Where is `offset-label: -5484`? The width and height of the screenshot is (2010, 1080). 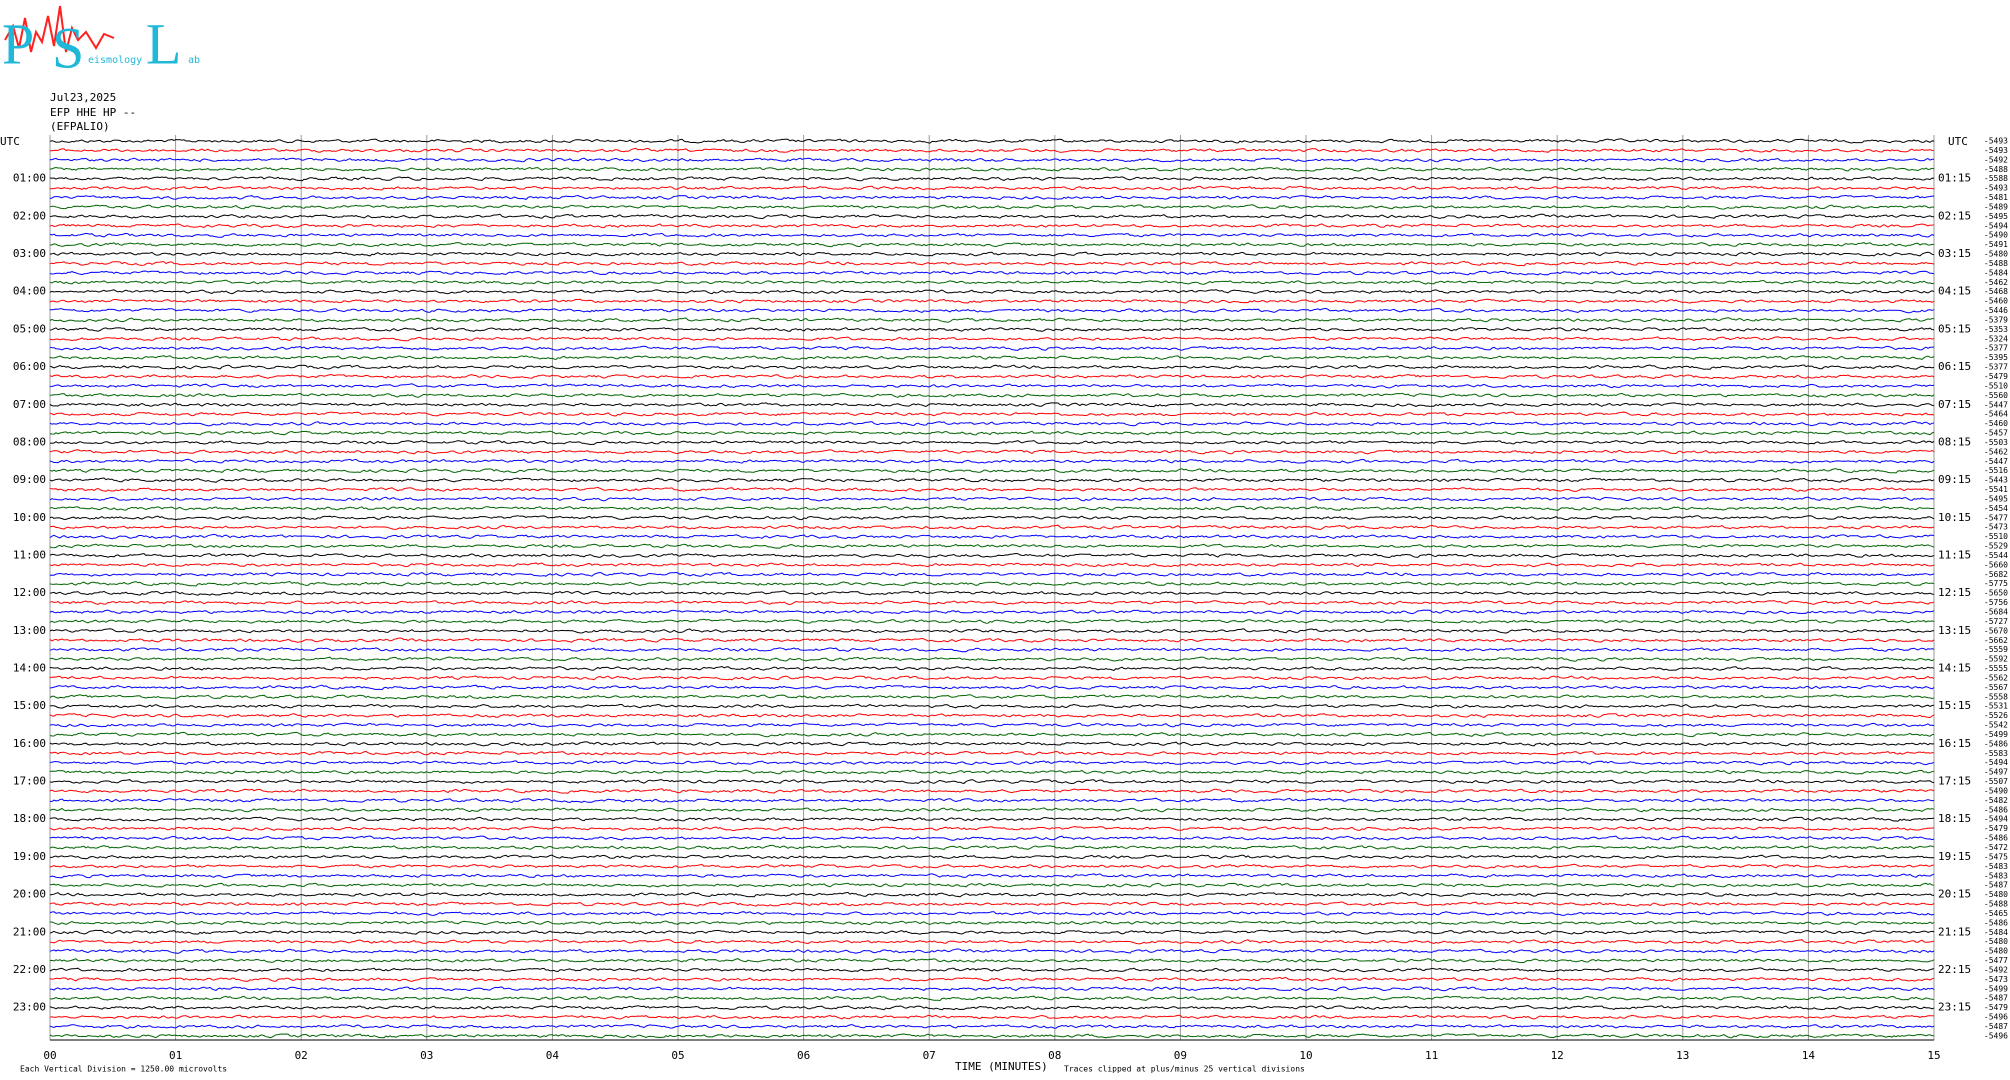 offset-label: -5484 is located at coordinates (1996, 272).